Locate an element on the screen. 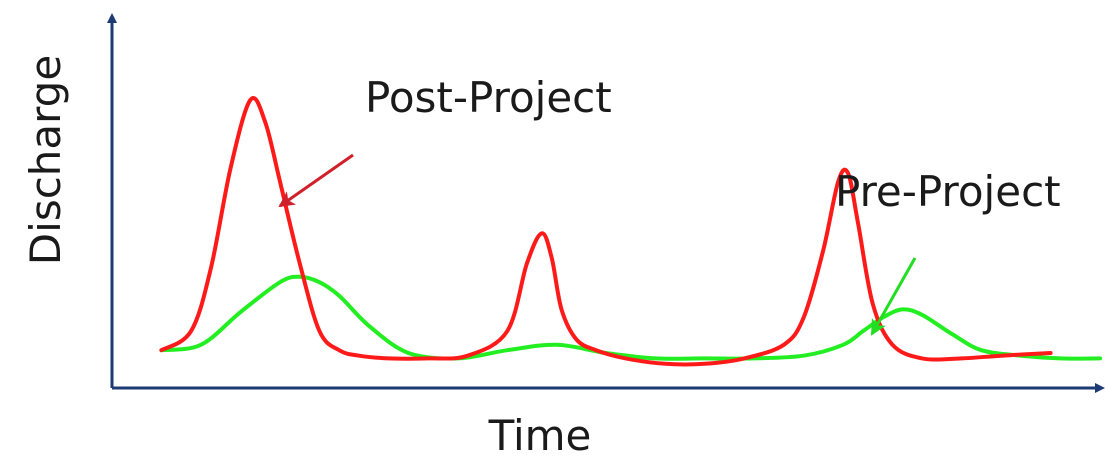 The height and width of the screenshot is (460, 1107). x-axis-label: Time is located at coordinates (540, 435).